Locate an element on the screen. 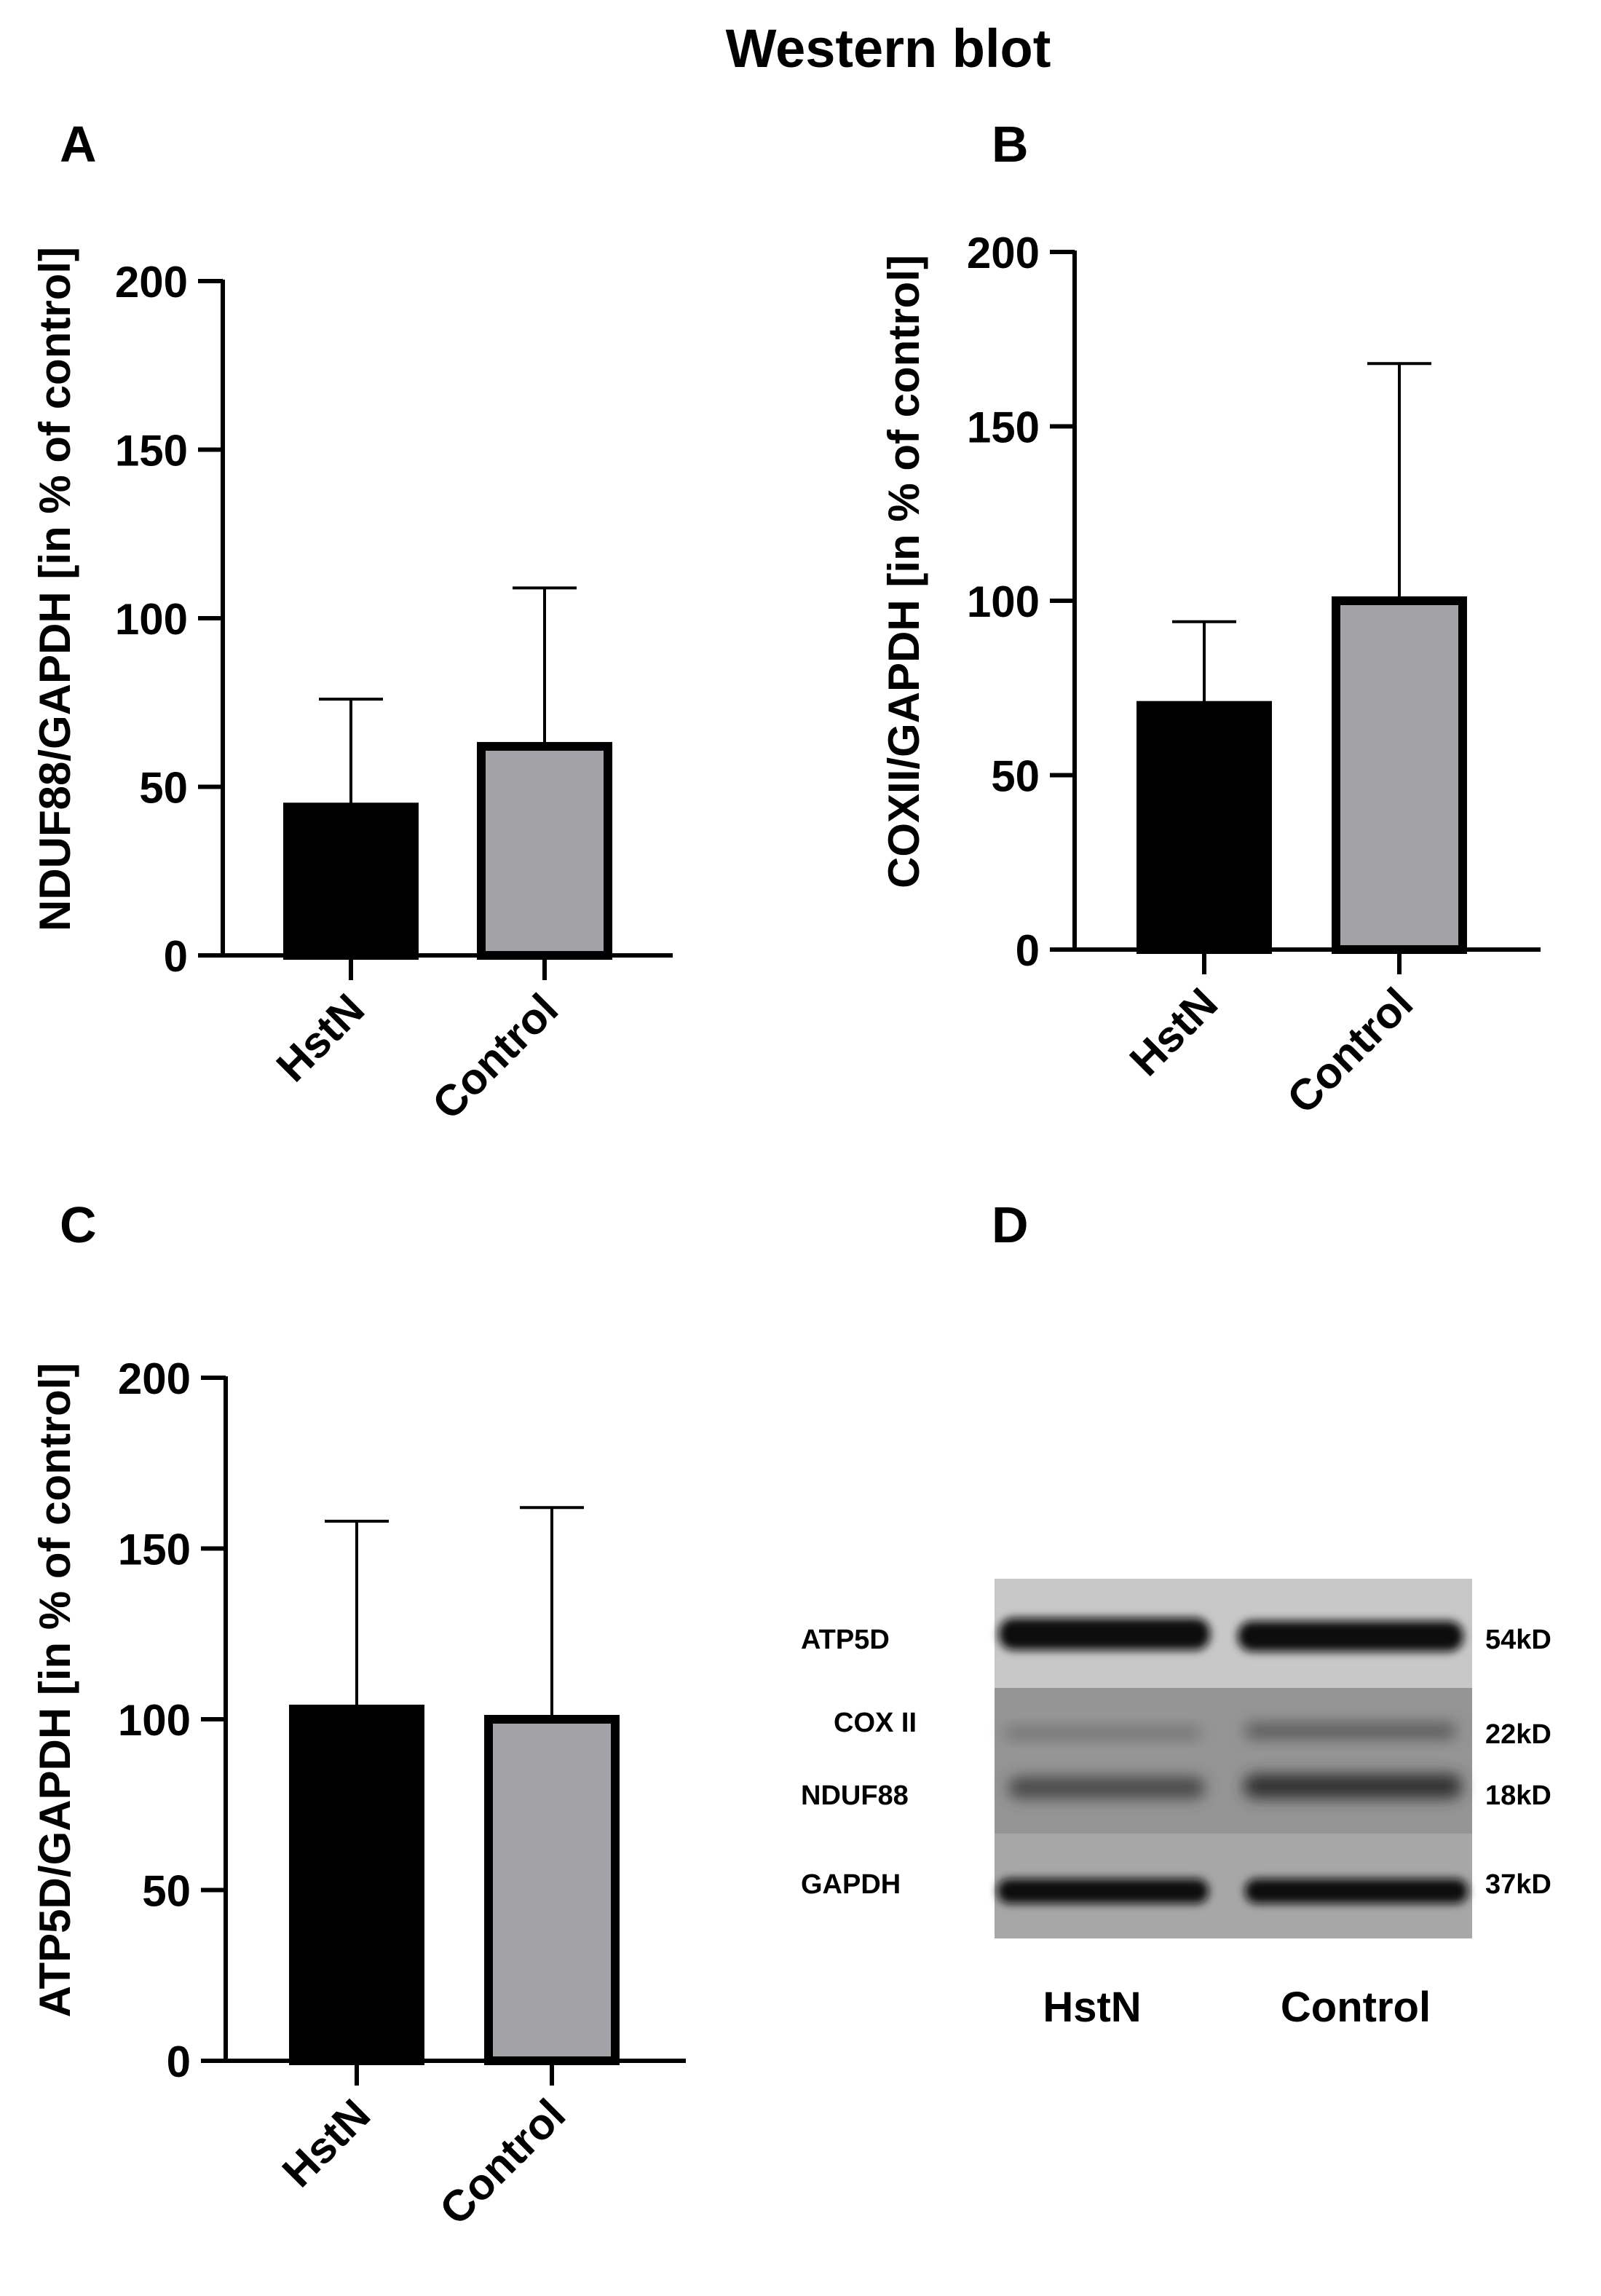  blot-size-label: 18kD is located at coordinates (1518, 1795).